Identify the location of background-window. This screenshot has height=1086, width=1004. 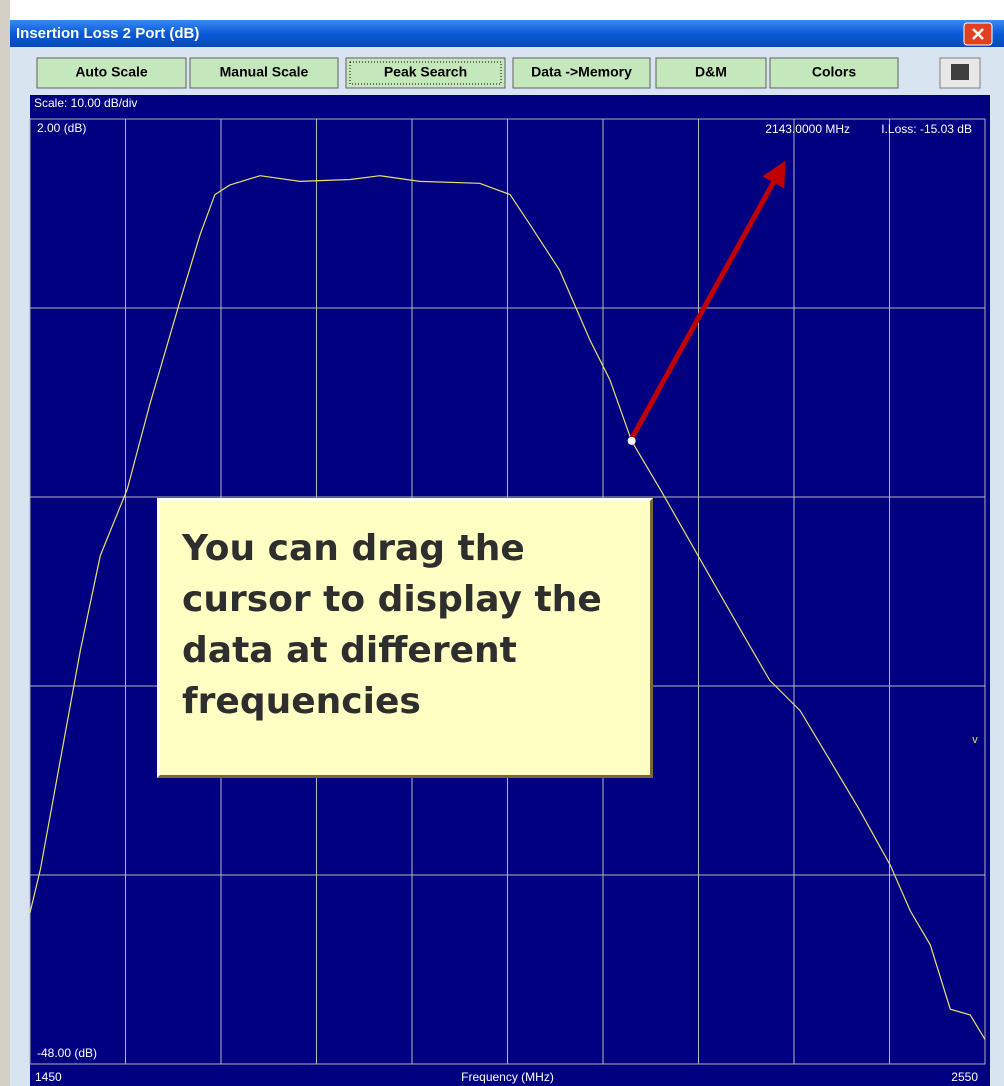
(5, 543).